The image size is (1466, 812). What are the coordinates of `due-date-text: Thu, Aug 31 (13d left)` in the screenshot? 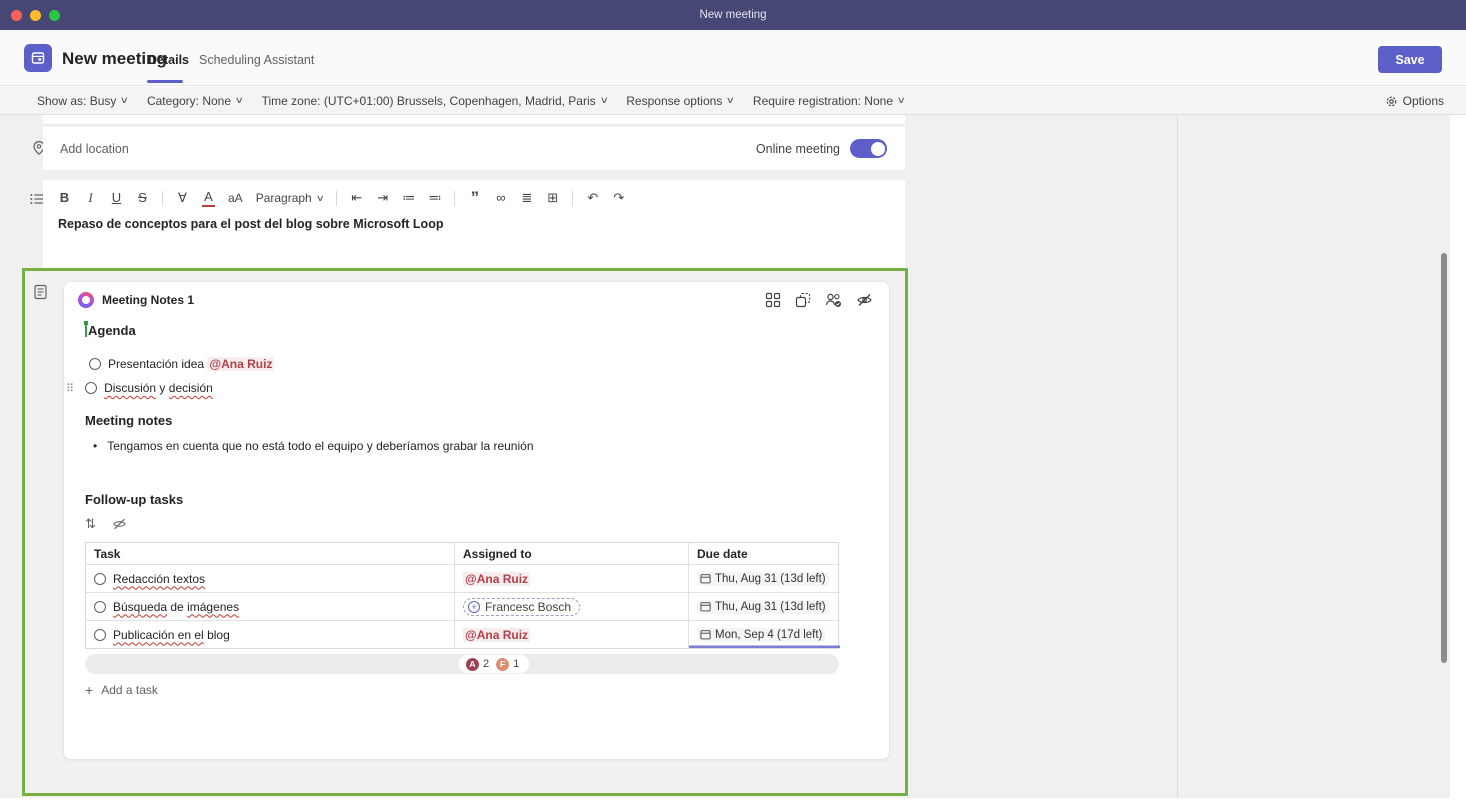 It's located at (770, 606).